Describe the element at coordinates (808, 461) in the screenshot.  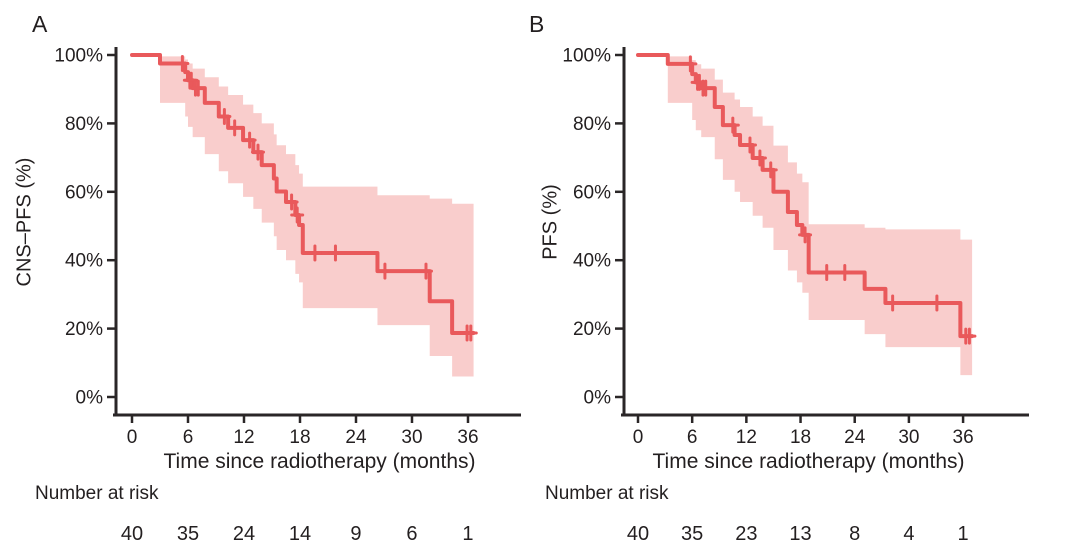
I see `x-axis-title-b: Time since radiotherapy (months)` at that location.